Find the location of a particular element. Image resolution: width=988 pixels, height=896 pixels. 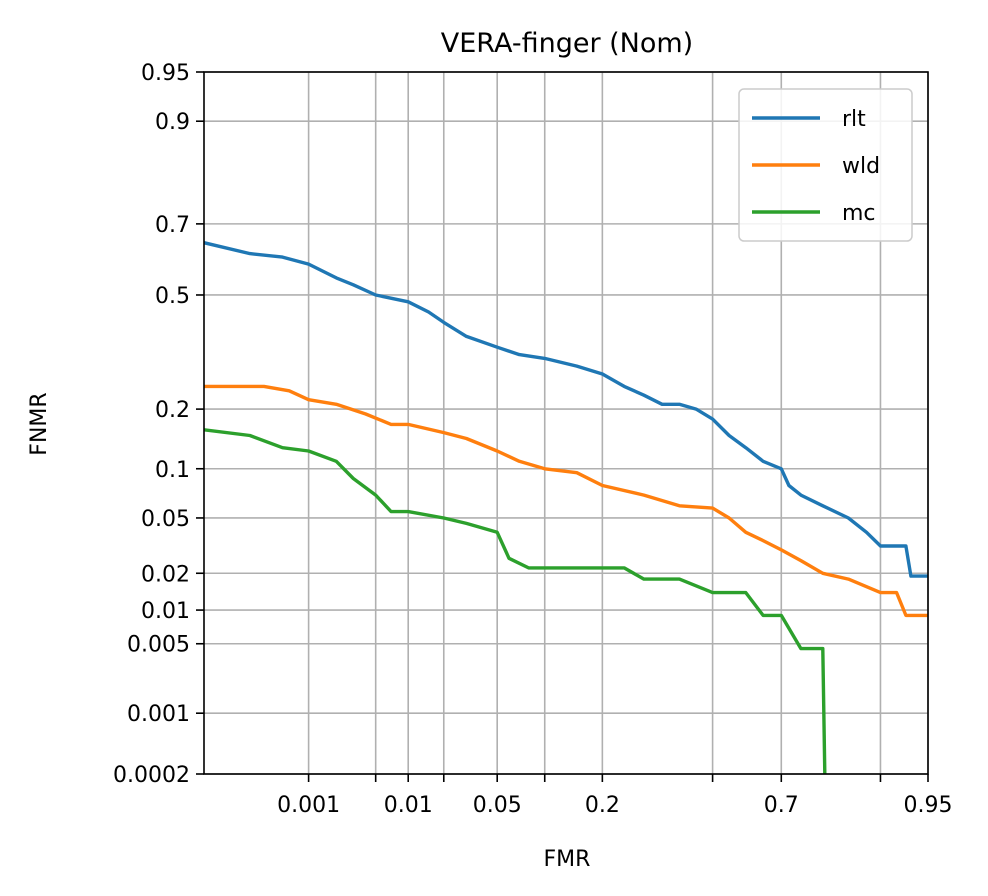

x-tick-label: 0.01 is located at coordinates (408, 805).